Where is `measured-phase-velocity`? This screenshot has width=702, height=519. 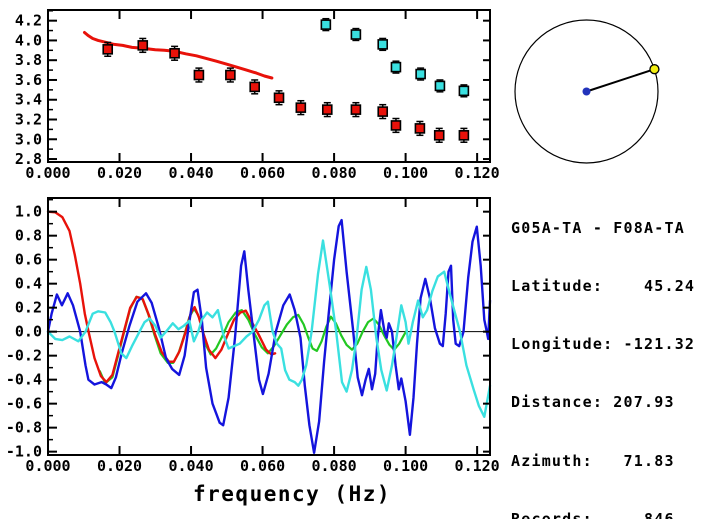 measured-phase-velocity is located at coordinates (286, 90).